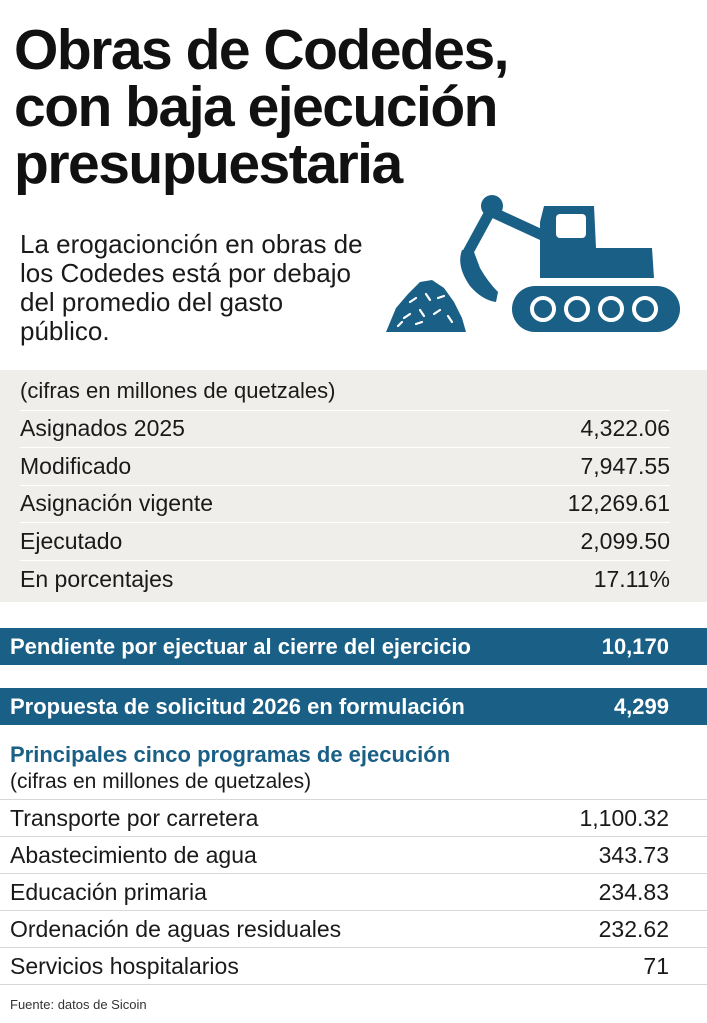 Image resolution: width=707 pixels, height=1023 pixels. I want to click on excavator-illustration, so click(533, 263).